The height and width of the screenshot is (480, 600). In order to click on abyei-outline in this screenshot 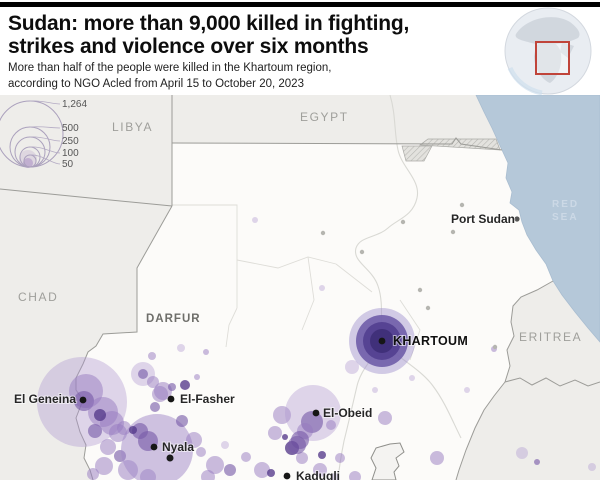, I will do `click(387, 461)`.